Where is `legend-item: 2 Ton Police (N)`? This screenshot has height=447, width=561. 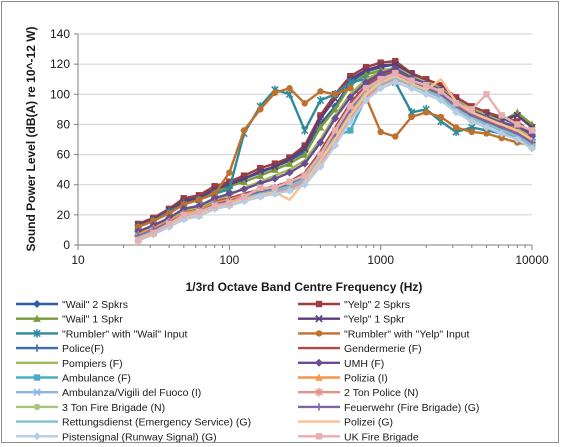
legend-item: 2 Ton Police (N) is located at coordinates (358, 393).